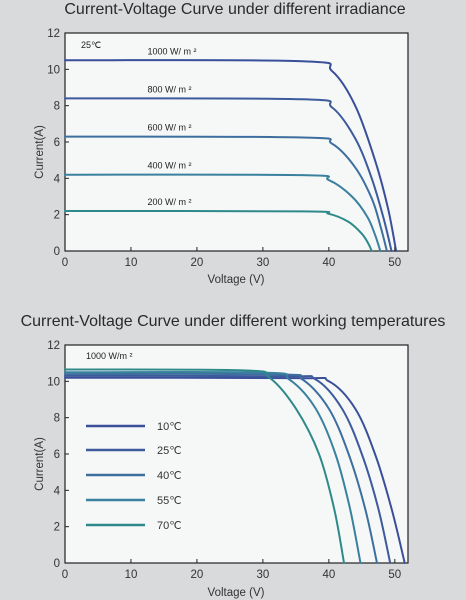 This screenshot has width=466, height=600. I want to click on temperature-annotation: 25℃, so click(91, 45).